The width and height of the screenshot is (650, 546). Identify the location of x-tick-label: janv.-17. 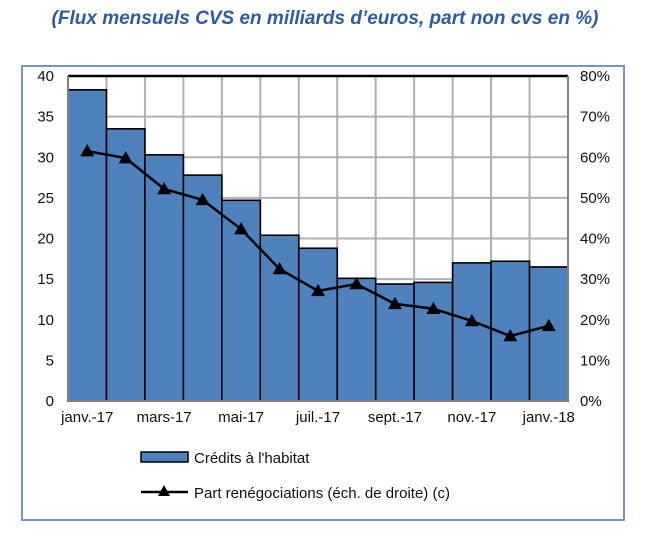
(86, 417).